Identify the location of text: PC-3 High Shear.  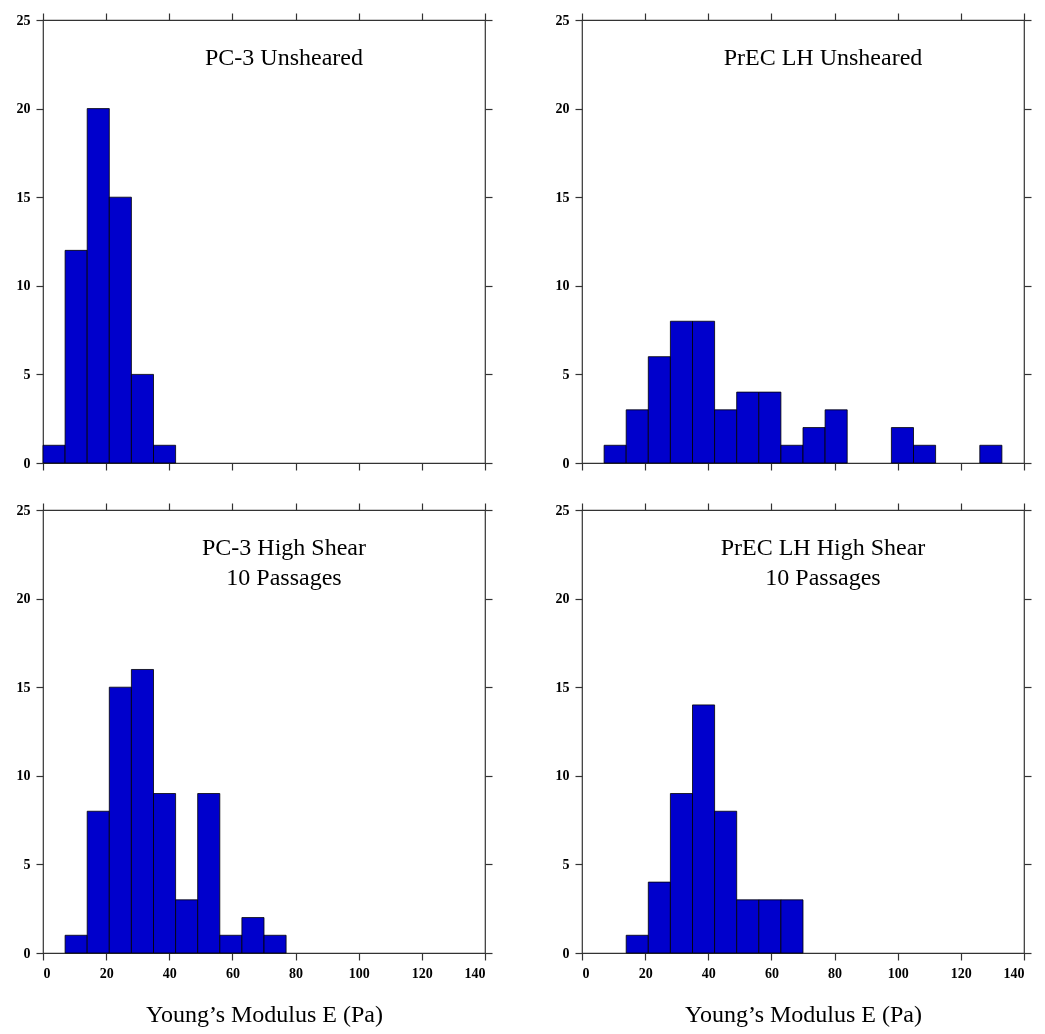
(284, 547).